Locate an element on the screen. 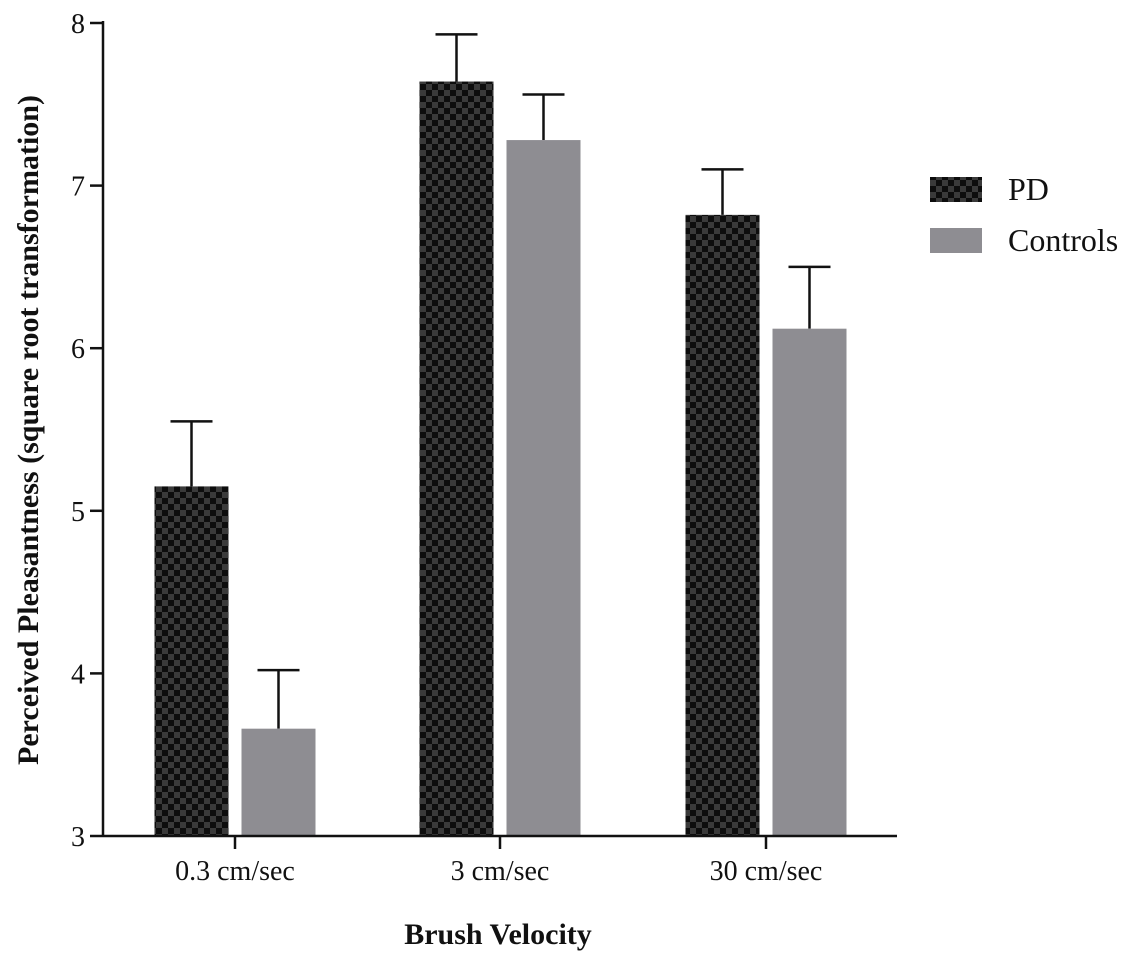  legend-label-pd: PD is located at coordinates (1028, 189).